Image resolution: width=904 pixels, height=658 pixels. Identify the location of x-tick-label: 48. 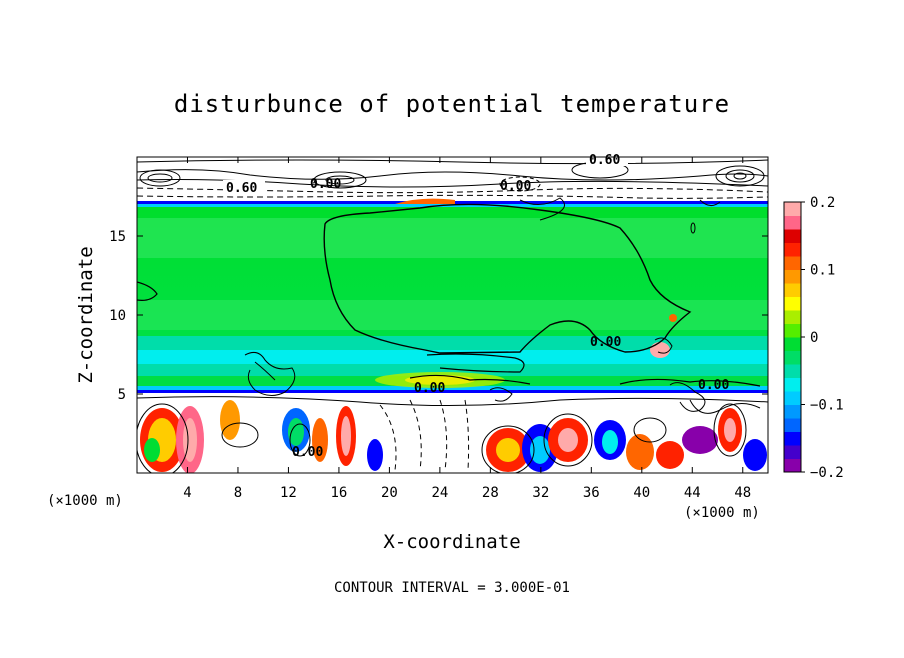
(742, 493).